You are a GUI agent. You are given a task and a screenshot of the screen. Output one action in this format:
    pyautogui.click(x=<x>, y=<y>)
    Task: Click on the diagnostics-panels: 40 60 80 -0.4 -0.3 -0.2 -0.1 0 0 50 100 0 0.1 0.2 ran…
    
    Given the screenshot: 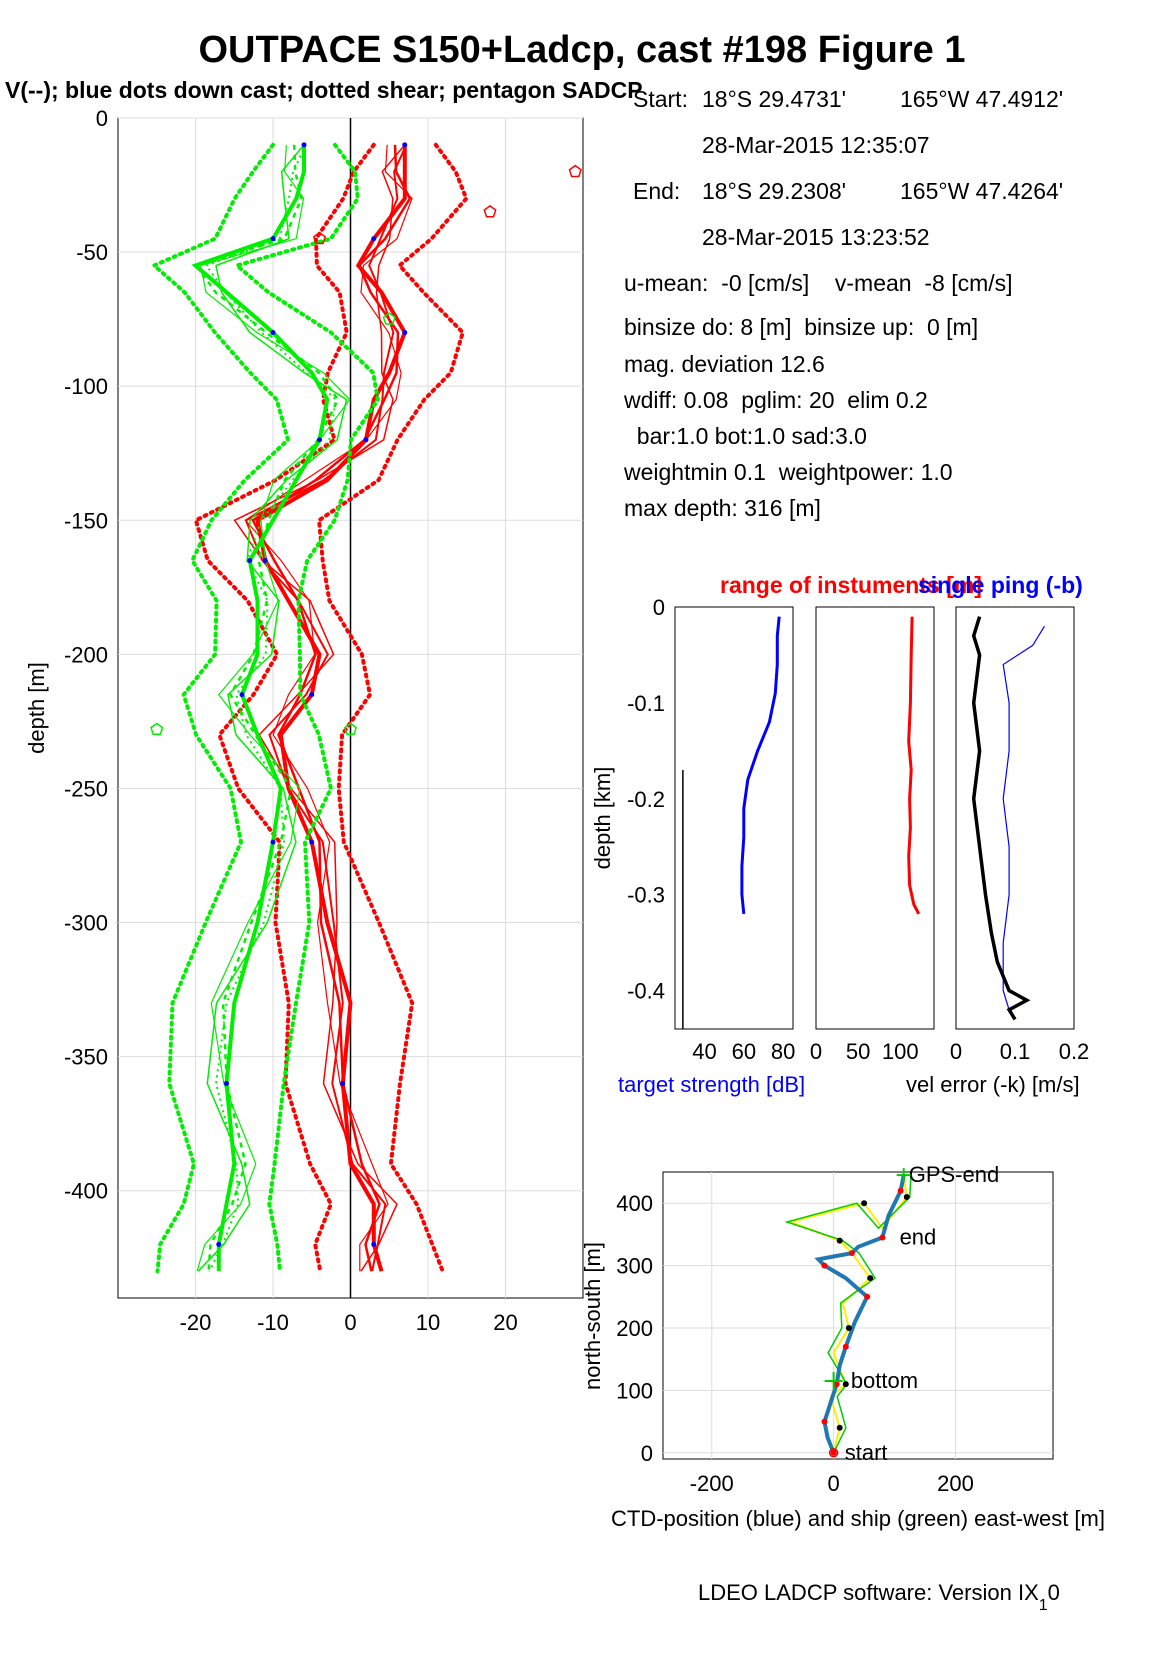 What is the action you would take?
    pyautogui.click(x=839, y=834)
    